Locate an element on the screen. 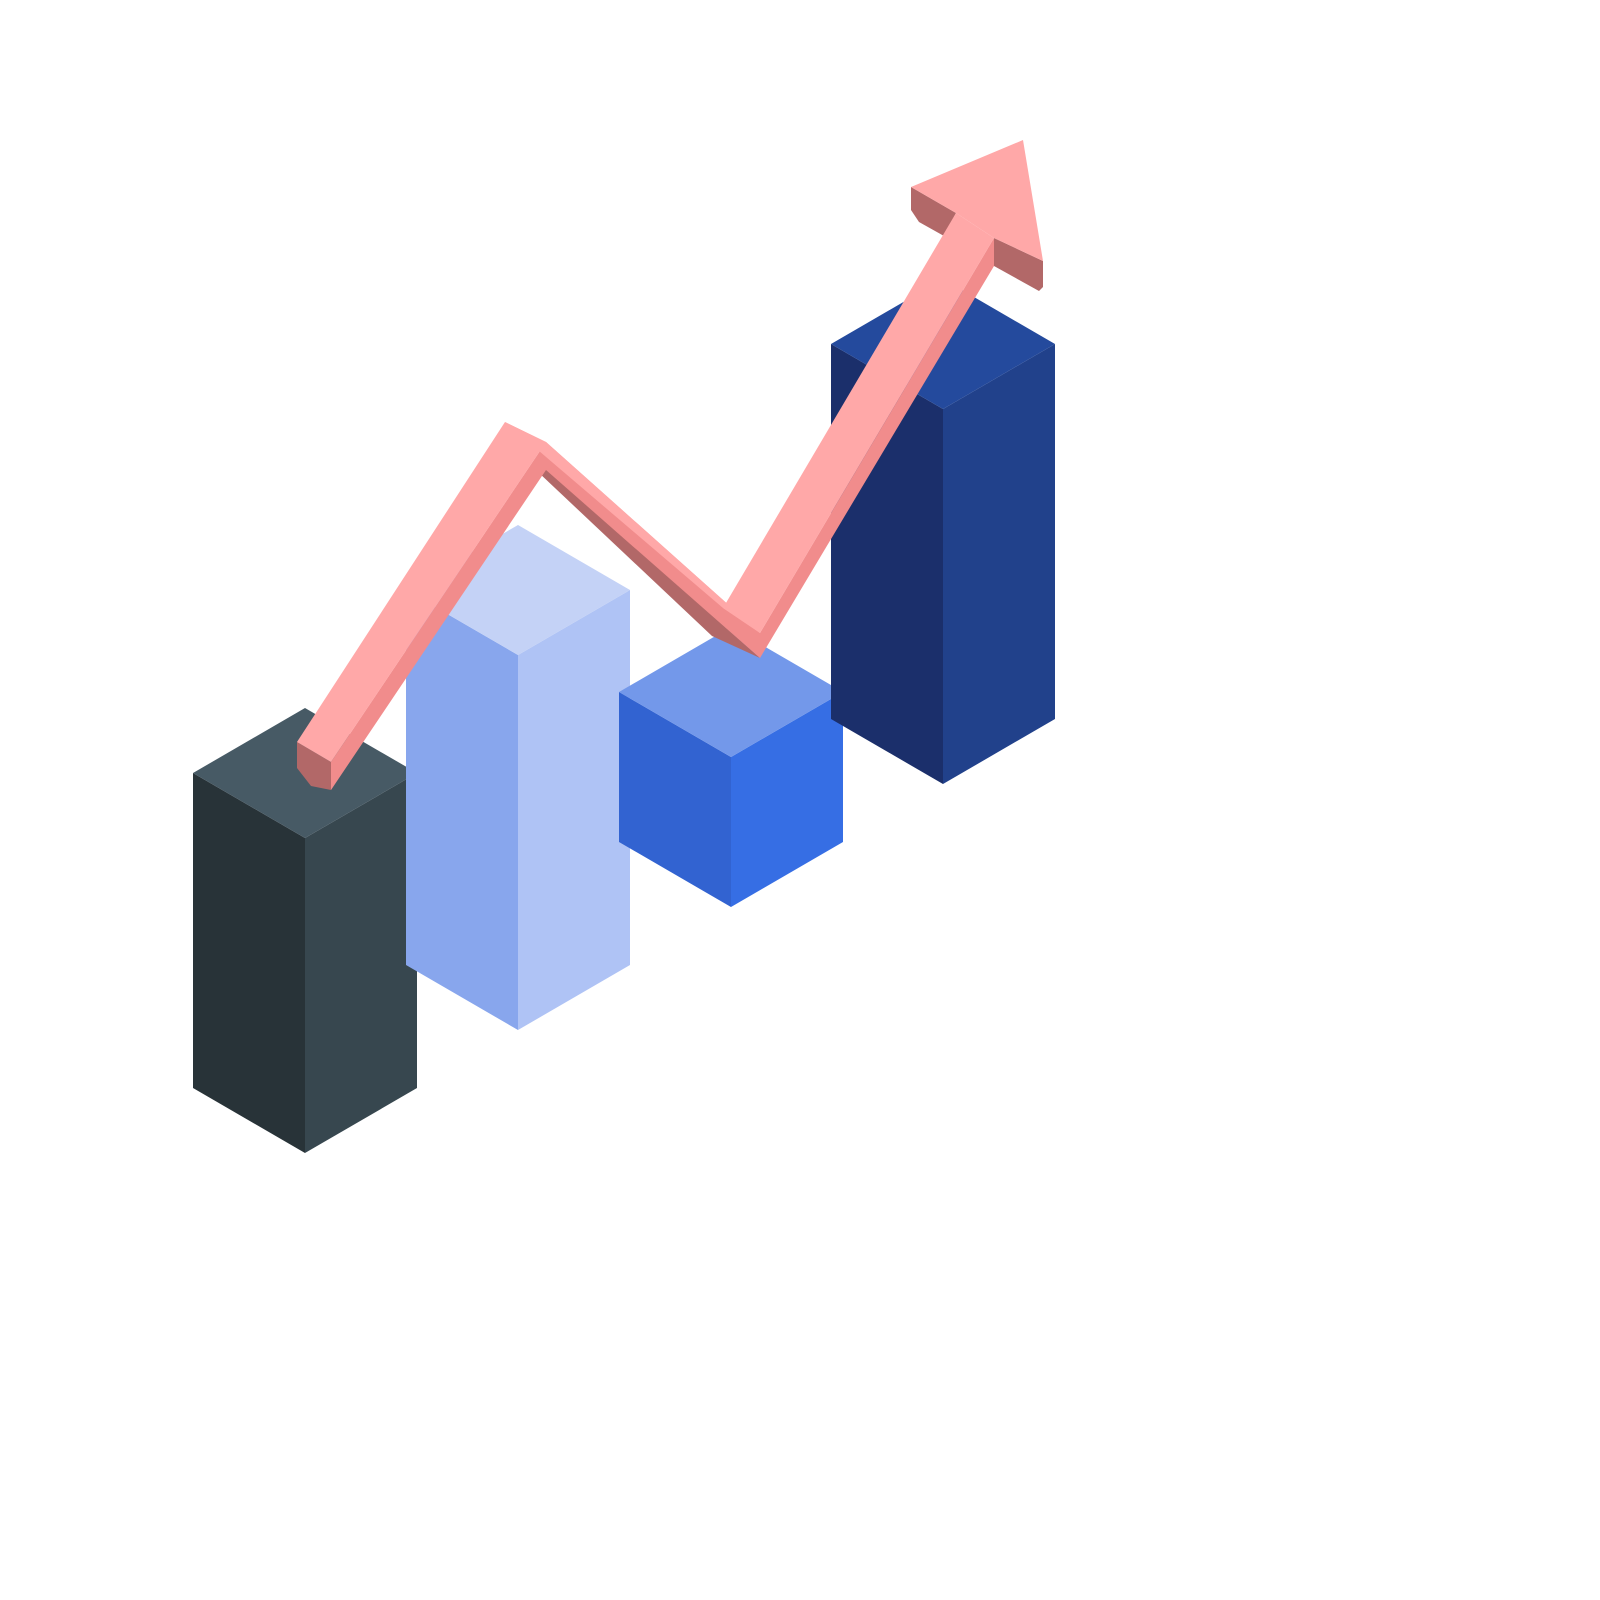 The image size is (1600, 1600). bar-2-left-face is located at coordinates (462, 810).